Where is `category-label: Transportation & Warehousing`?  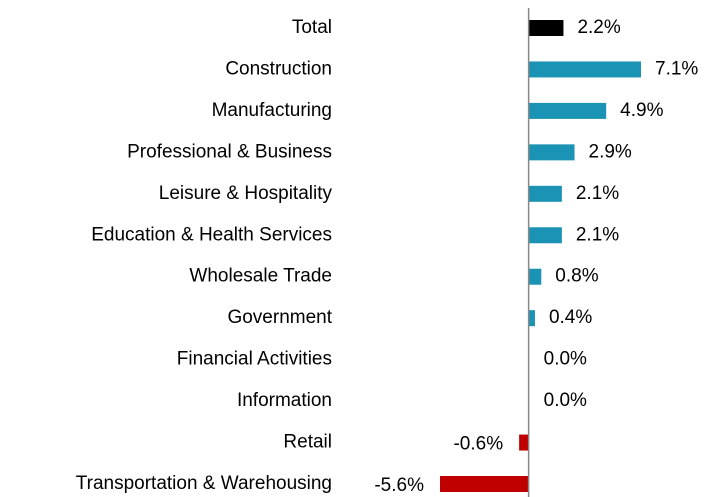 category-label: Transportation & Warehousing is located at coordinates (204, 483).